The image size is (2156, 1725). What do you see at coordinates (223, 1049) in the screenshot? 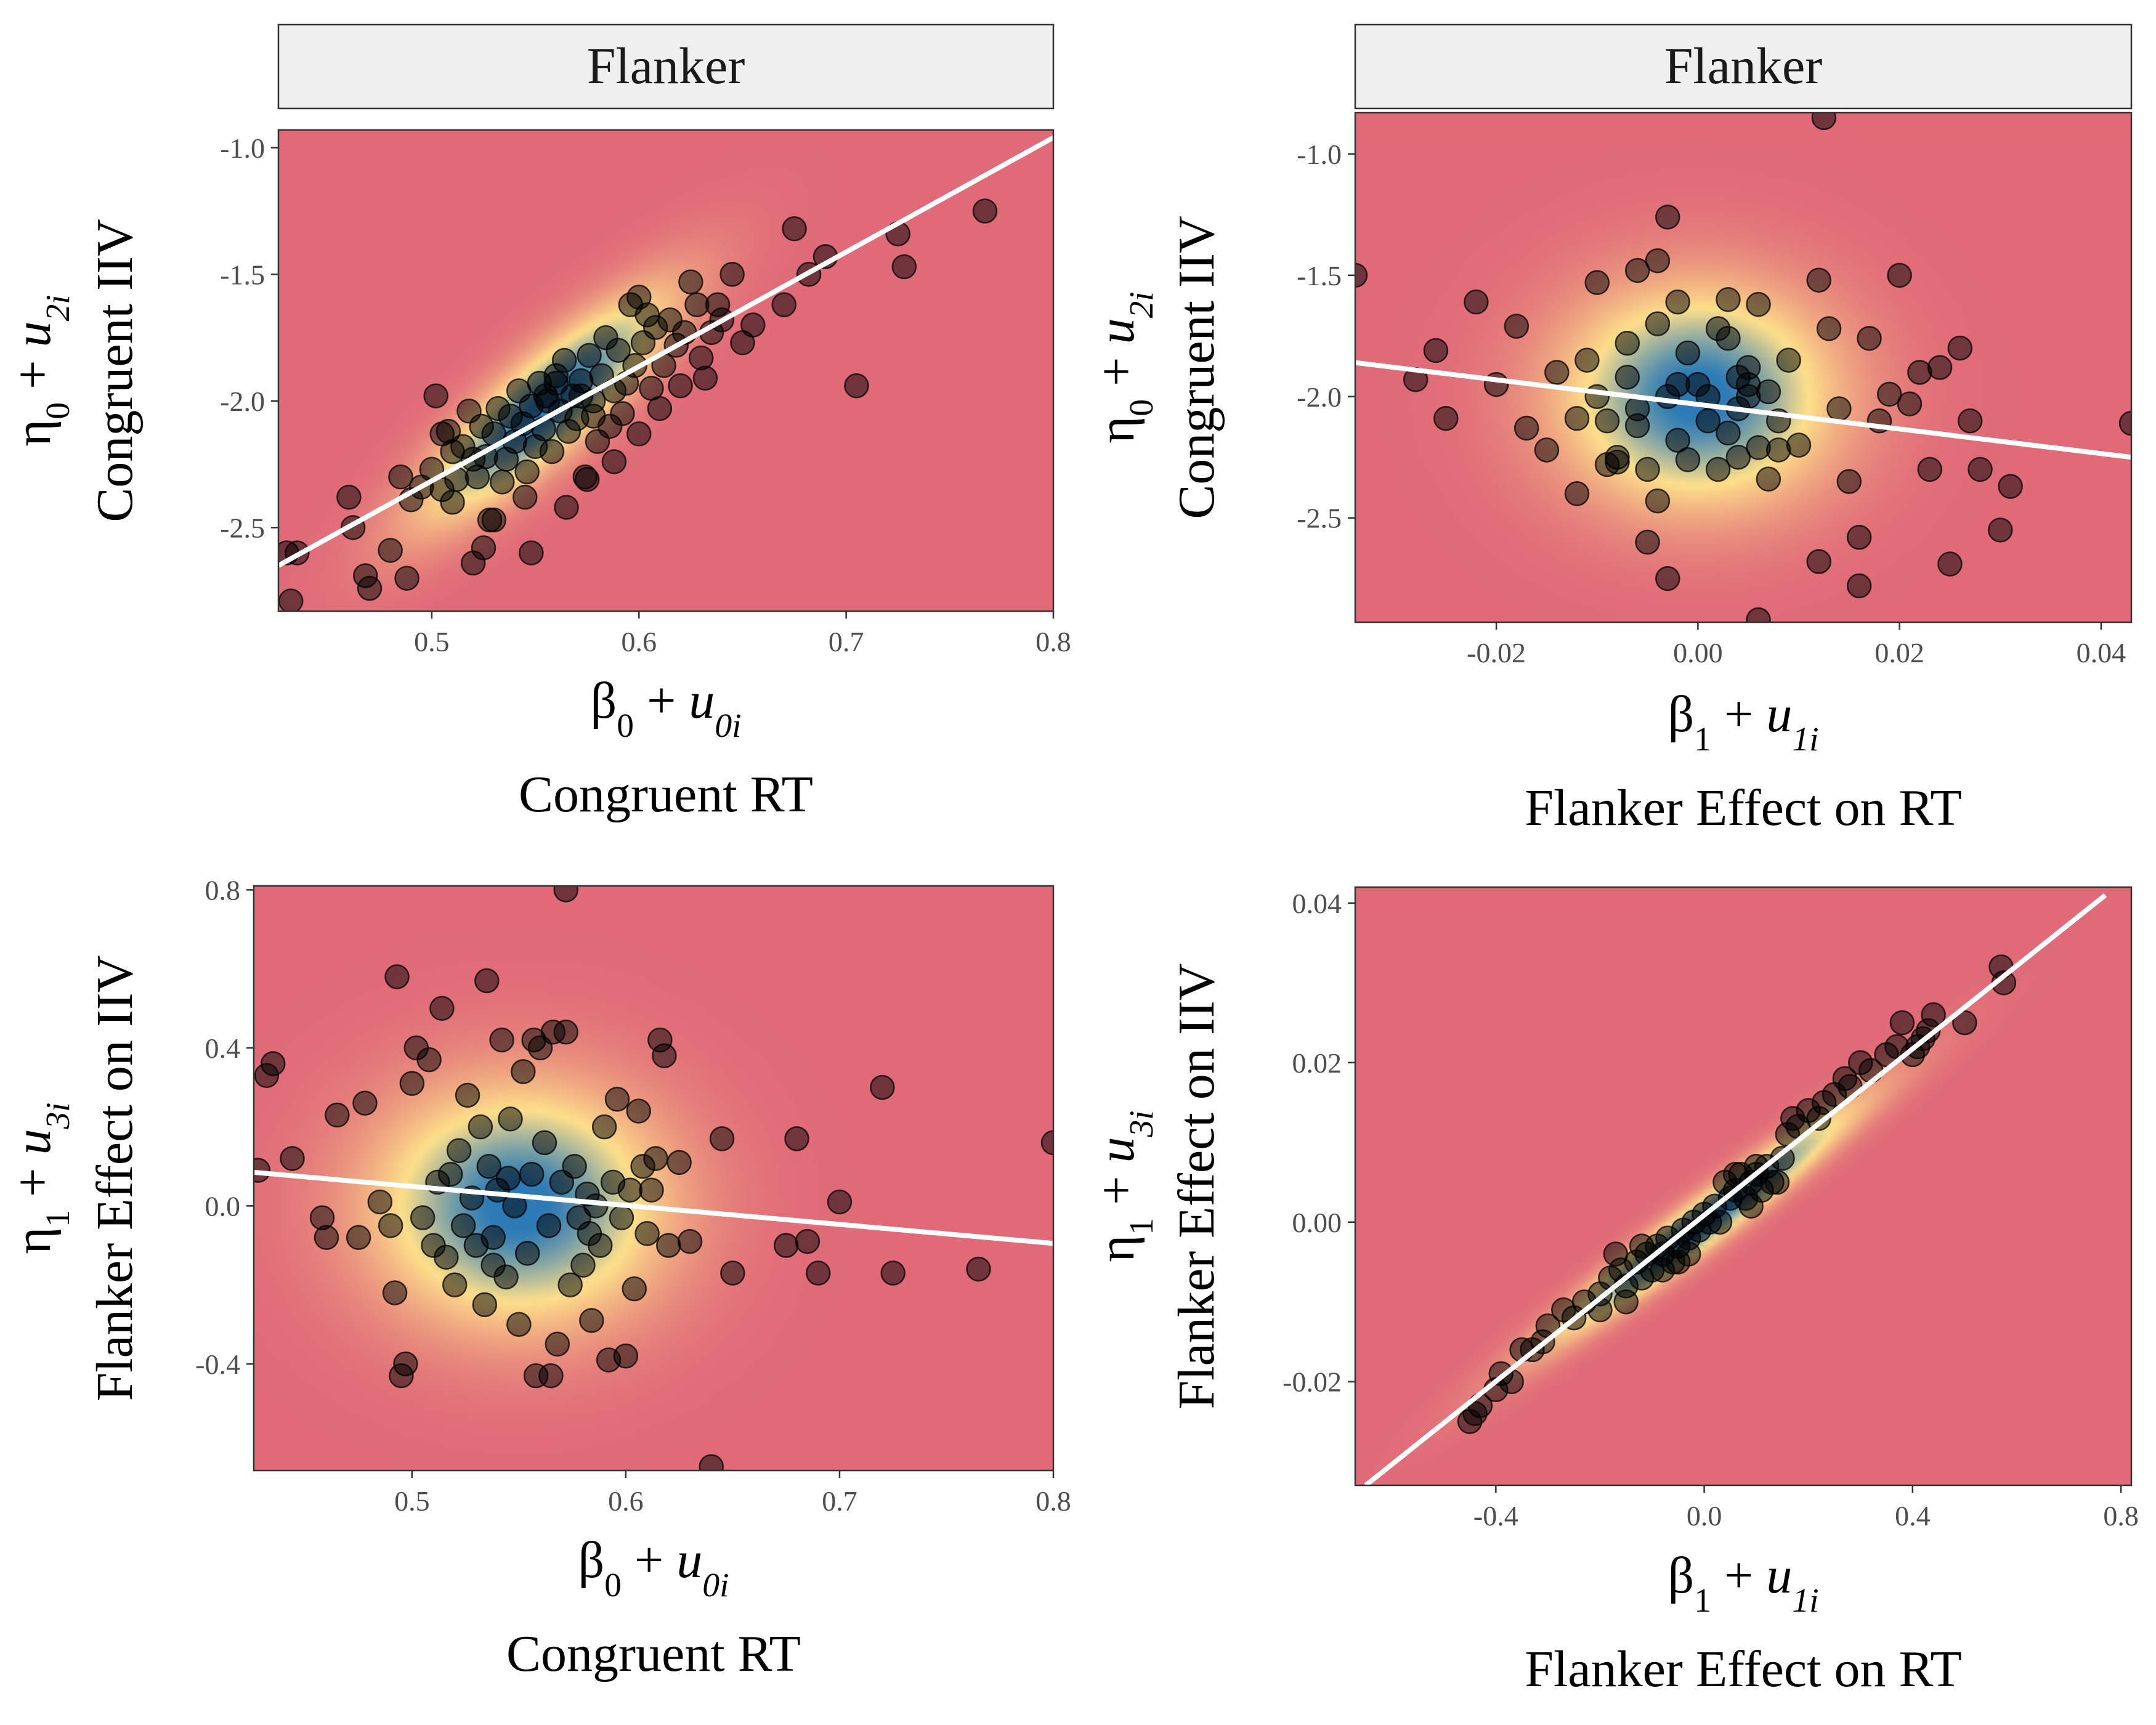
I see `y-tick-label: 0.4` at bounding box center [223, 1049].